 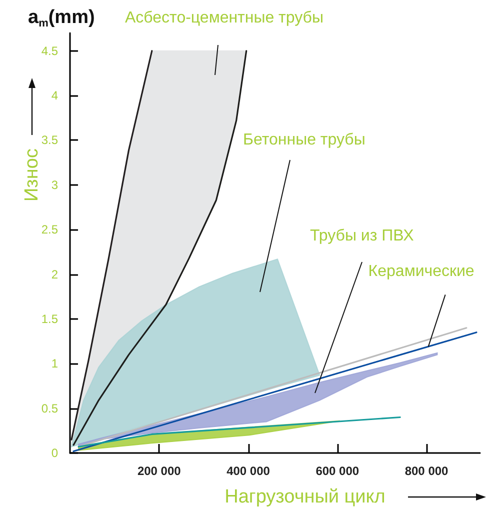 I want to click on y-axis-title: Износ, so click(x=32, y=175).